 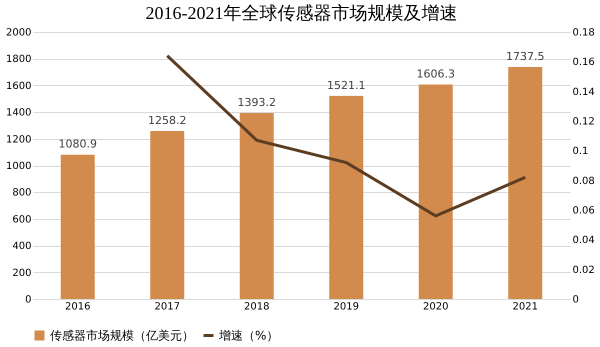 What do you see at coordinates (257, 307) in the screenshot?
I see `x-tick-label: 2018` at bounding box center [257, 307].